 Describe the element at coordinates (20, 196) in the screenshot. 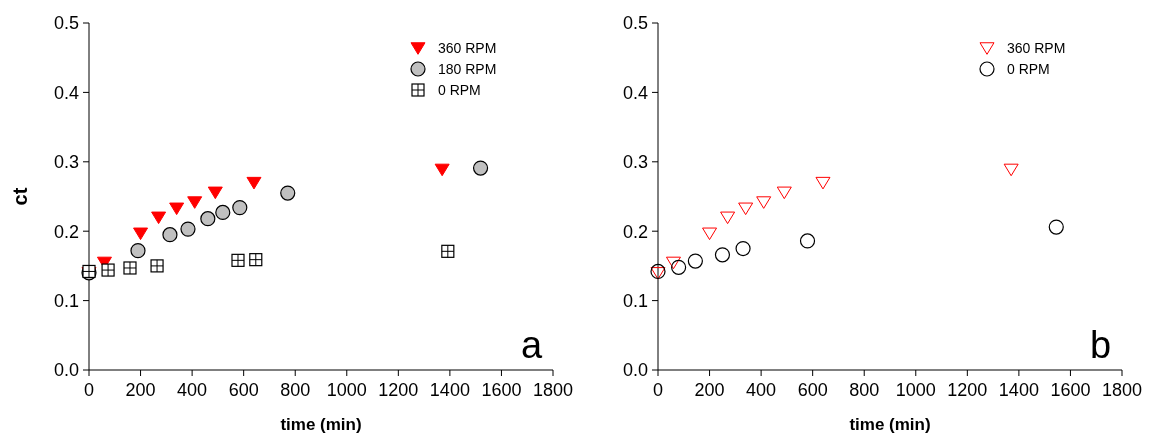

I see `y-axis-title: ct` at that location.